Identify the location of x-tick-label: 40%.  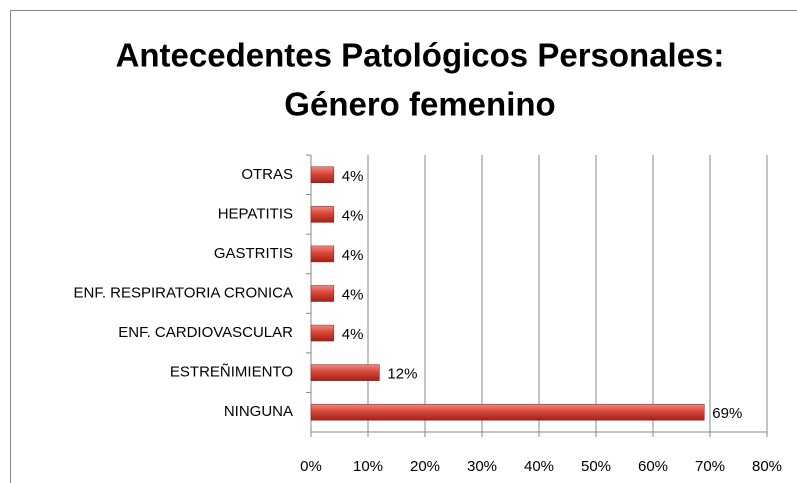
(539, 466).